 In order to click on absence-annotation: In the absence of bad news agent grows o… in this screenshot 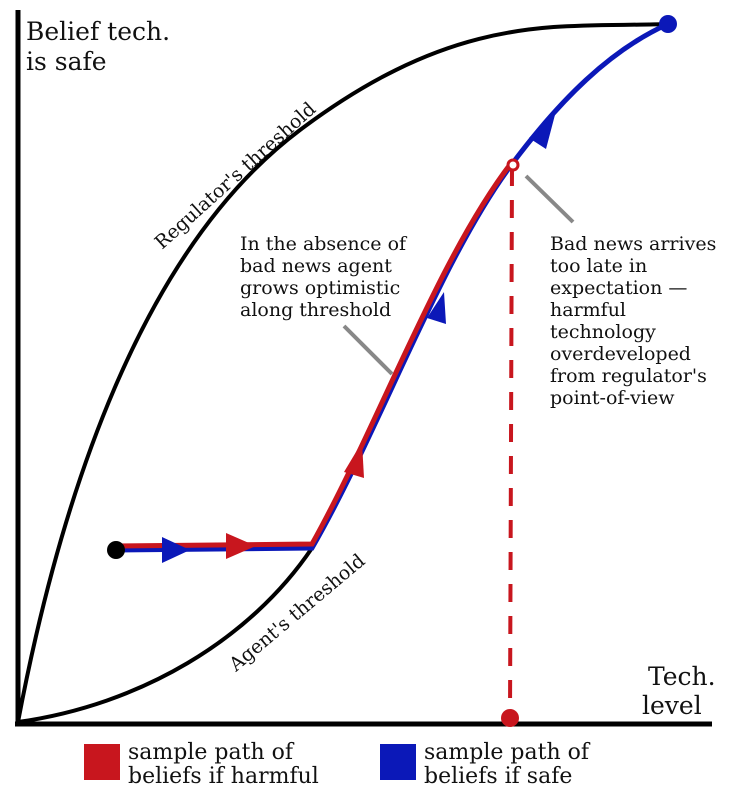, I will do `click(326, 277)`.